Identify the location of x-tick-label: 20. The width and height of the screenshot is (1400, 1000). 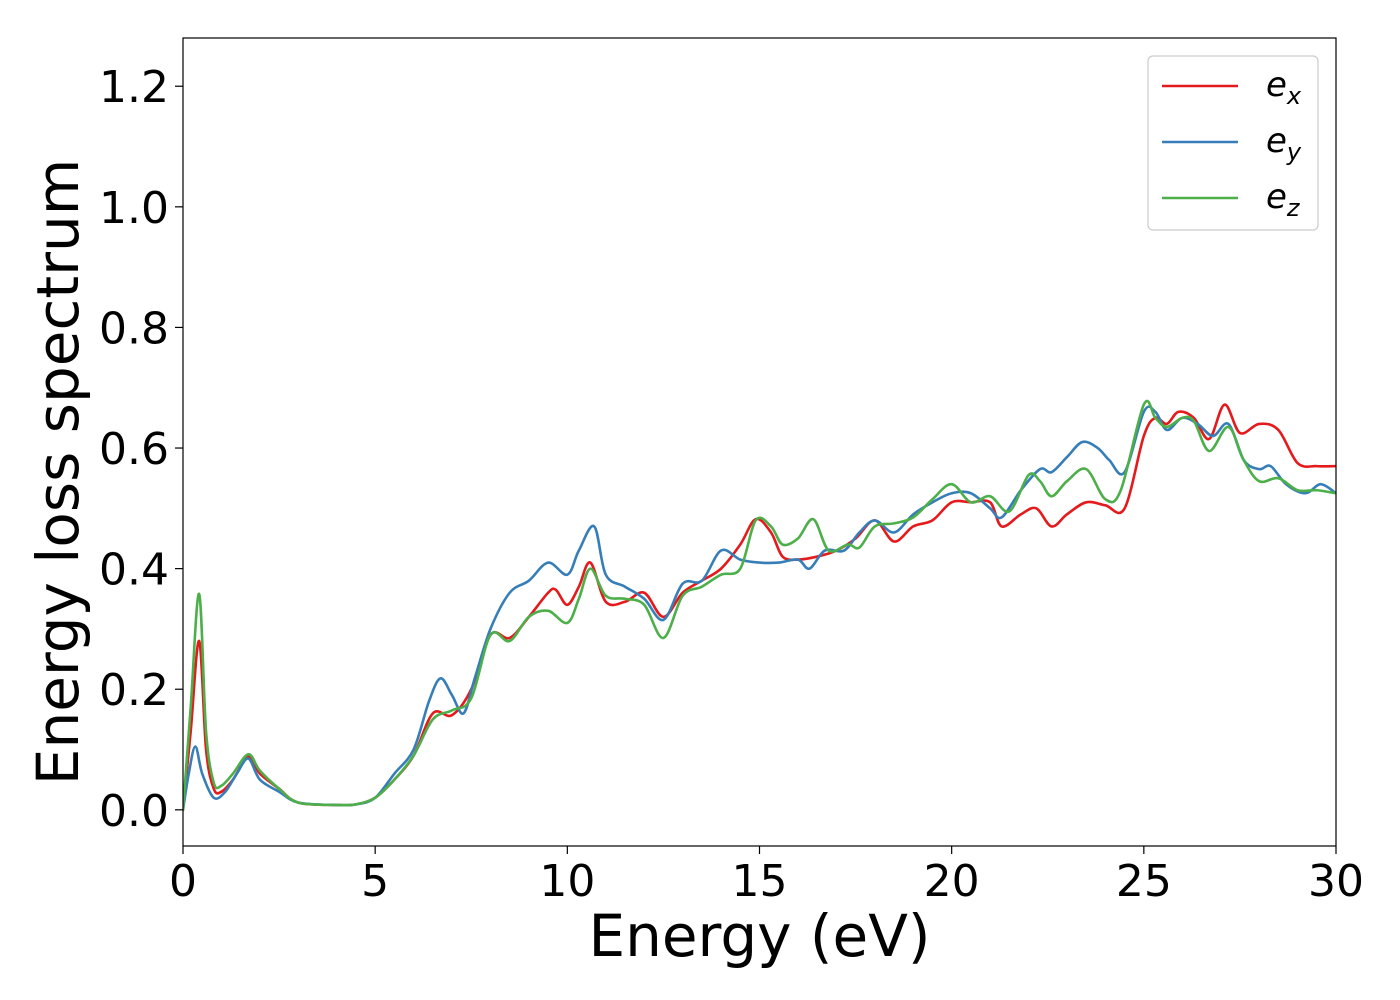
(952, 881).